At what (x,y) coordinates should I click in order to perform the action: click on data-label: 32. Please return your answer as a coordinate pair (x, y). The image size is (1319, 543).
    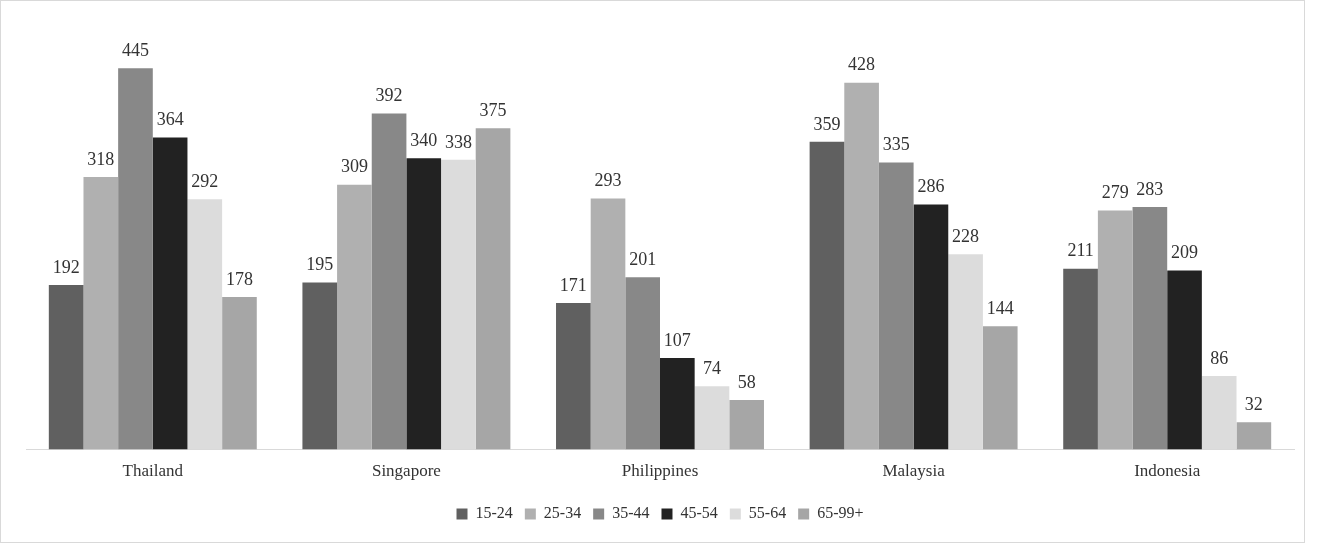
    Looking at the image, I should click on (1253, 403).